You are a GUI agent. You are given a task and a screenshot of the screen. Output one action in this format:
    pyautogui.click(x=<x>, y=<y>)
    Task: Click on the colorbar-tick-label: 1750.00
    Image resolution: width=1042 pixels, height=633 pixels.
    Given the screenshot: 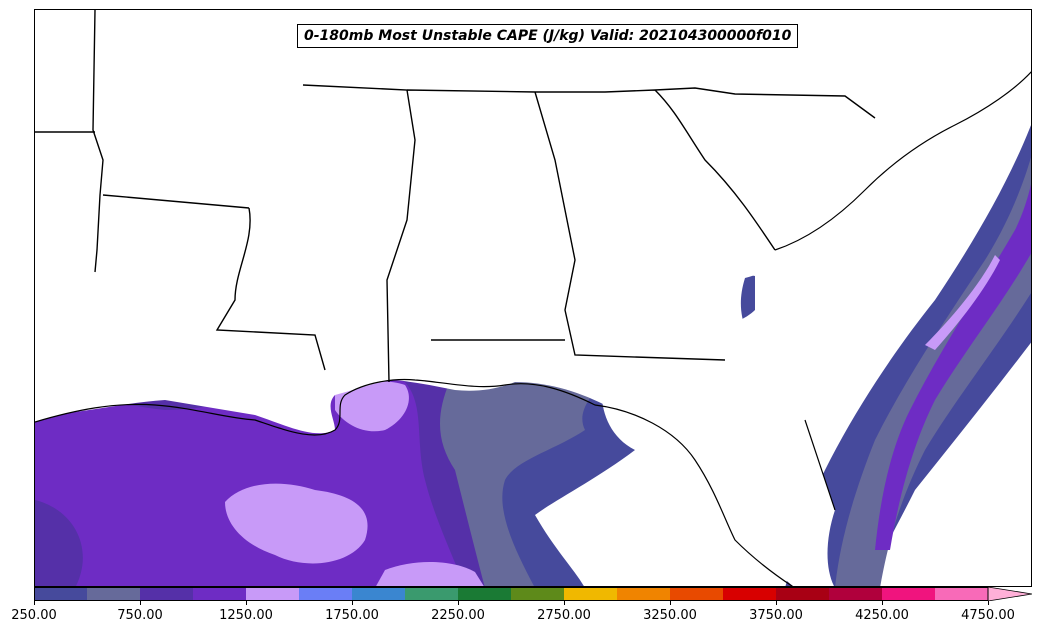 What is the action you would take?
    pyautogui.click(x=352, y=615)
    